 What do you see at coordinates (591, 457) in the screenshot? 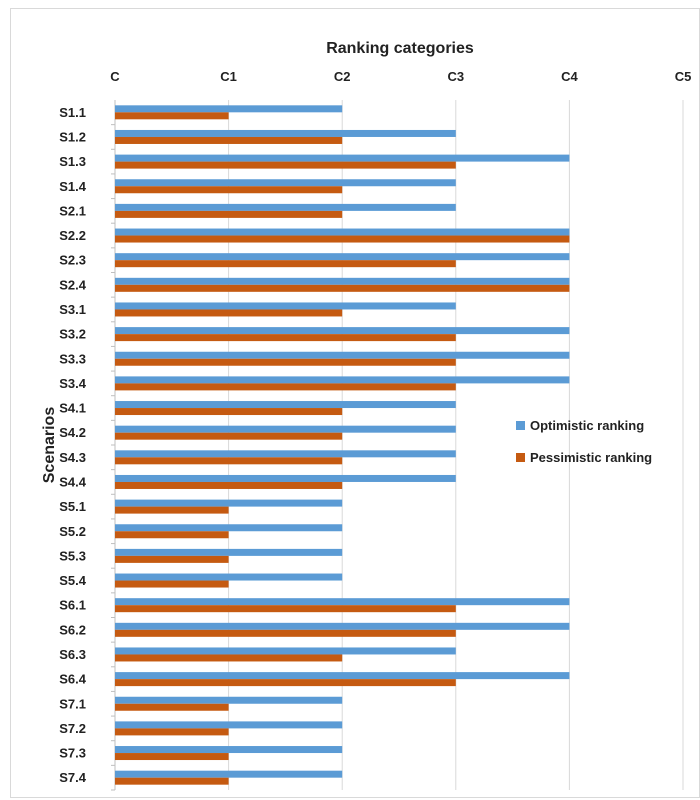
I see `legend-label-pessimistic: Pessimistic ranking` at bounding box center [591, 457].